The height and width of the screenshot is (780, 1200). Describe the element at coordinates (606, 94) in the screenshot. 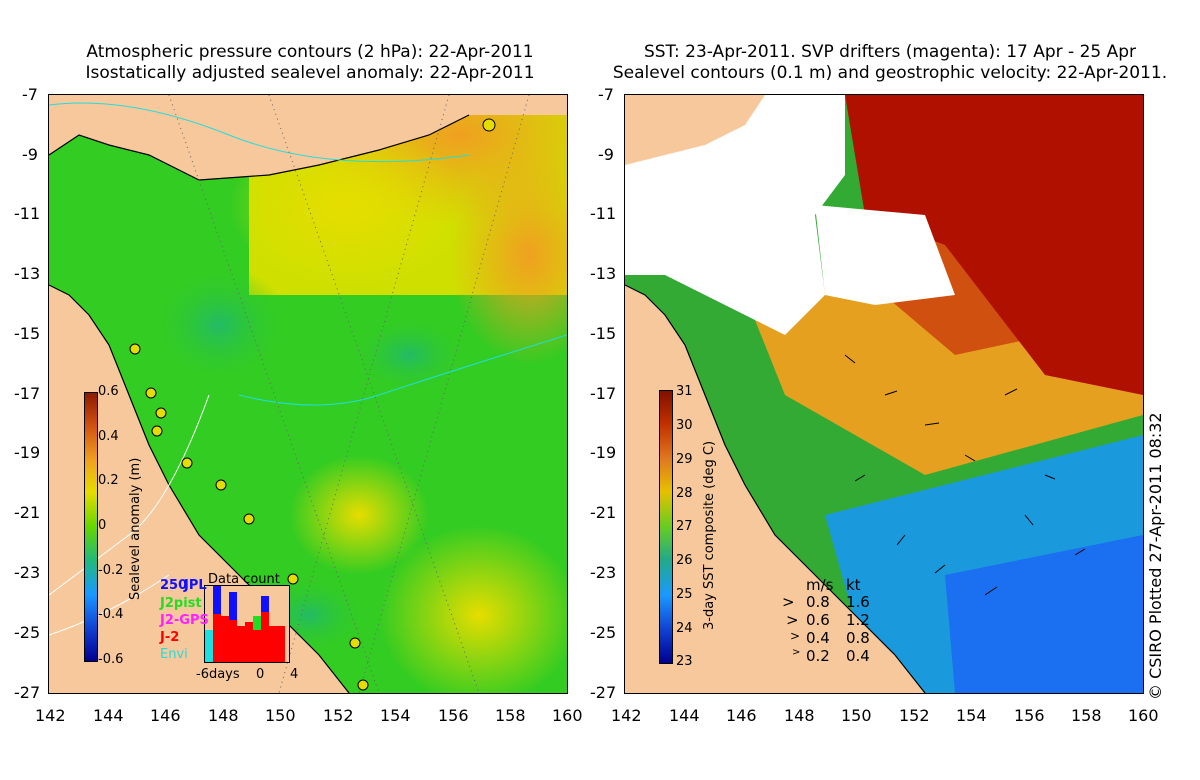

I see `right-y-tick: -7` at that location.